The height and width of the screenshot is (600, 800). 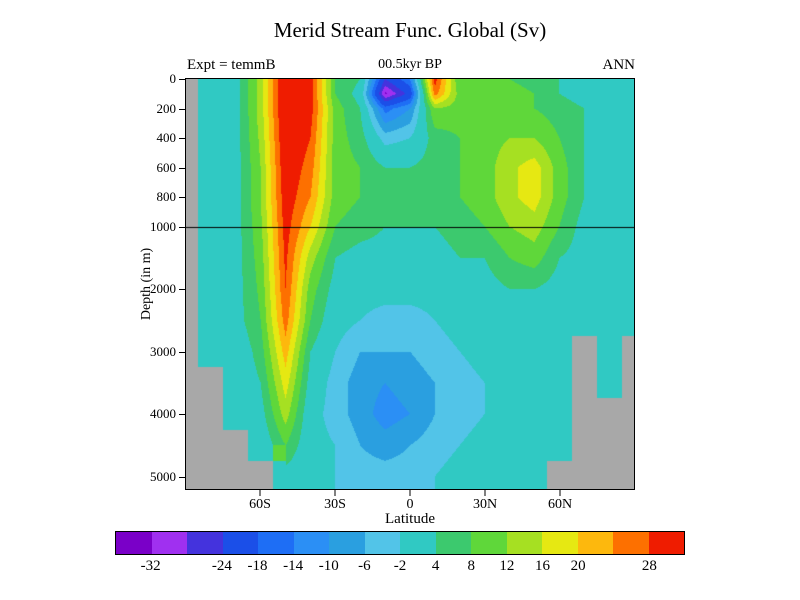 I want to click on depth-tick-label: 1000, so click(x=163, y=226).